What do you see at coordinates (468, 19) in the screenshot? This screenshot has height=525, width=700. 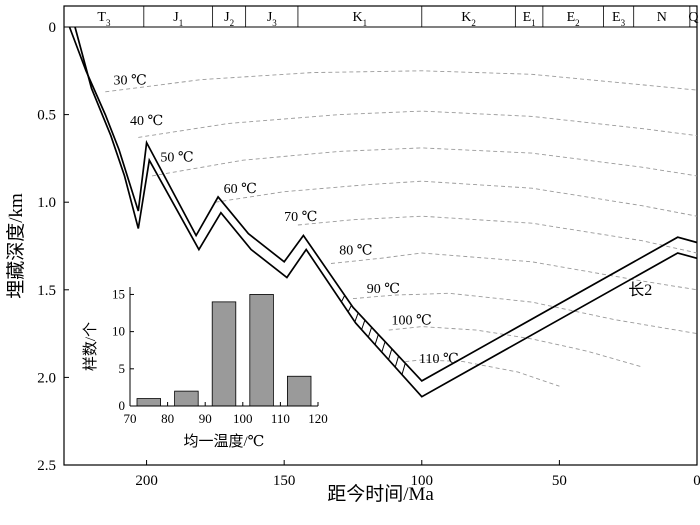 I see `strat-label-K2: K2` at bounding box center [468, 19].